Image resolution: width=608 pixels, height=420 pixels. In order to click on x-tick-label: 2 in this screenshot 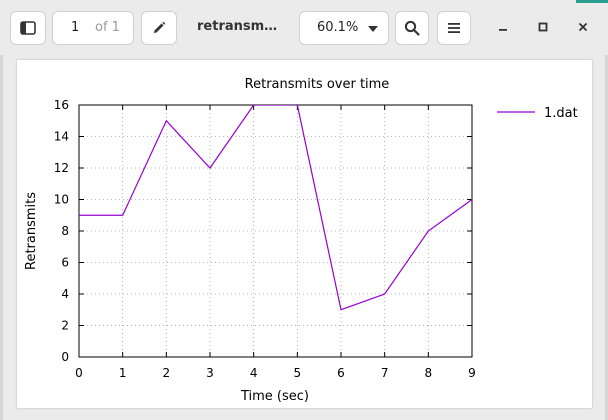, I will do `click(167, 373)`.